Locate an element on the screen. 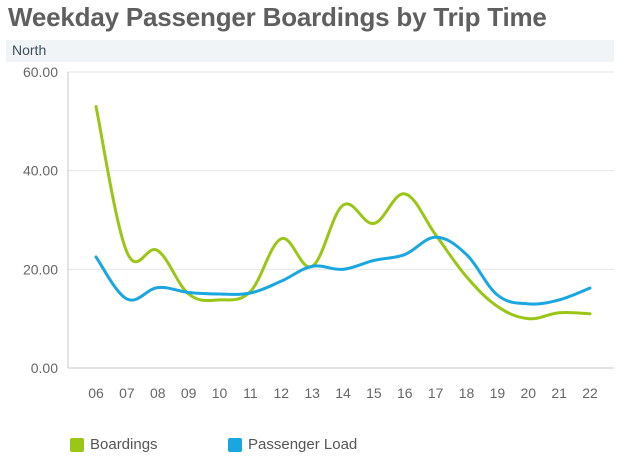  x-tick-label: 22 is located at coordinates (590, 393).